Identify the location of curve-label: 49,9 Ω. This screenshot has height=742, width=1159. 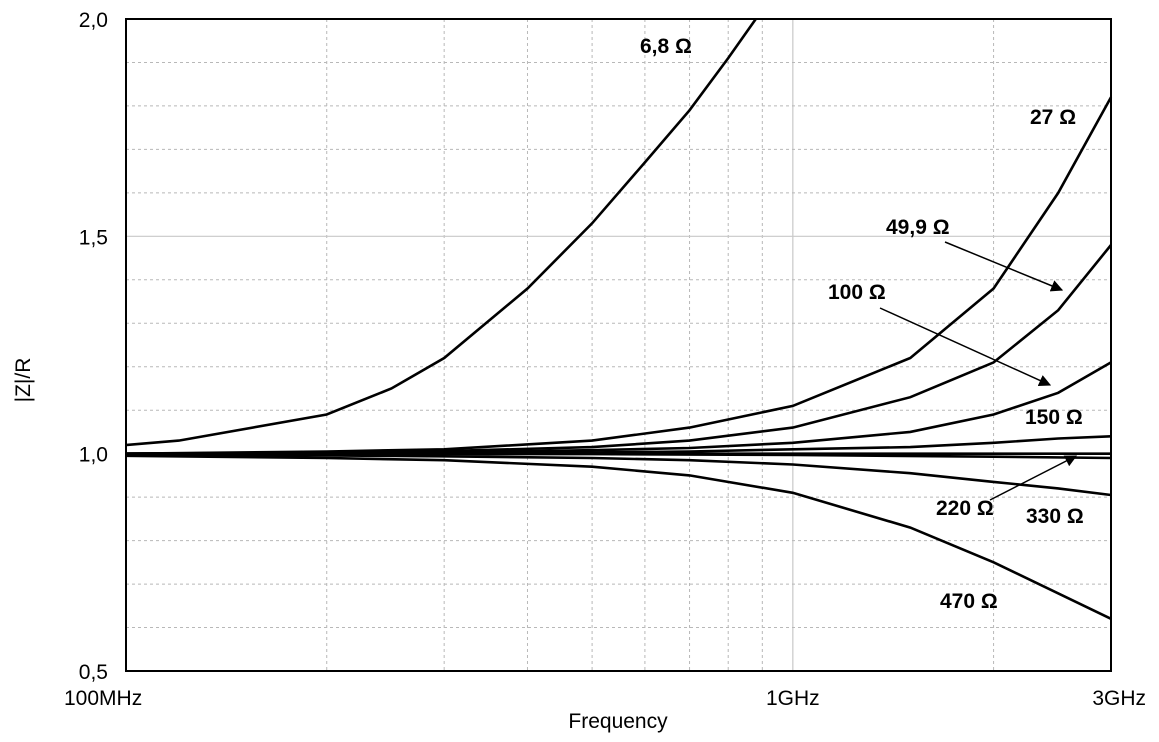
(918, 227).